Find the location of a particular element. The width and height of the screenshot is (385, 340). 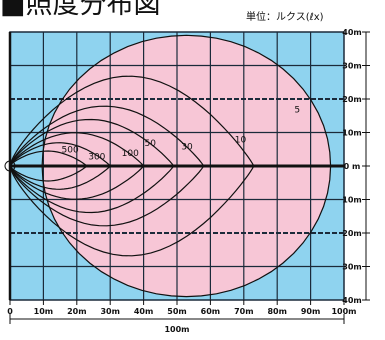

x-tick-label: 30m is located at coordinates (109, 311).